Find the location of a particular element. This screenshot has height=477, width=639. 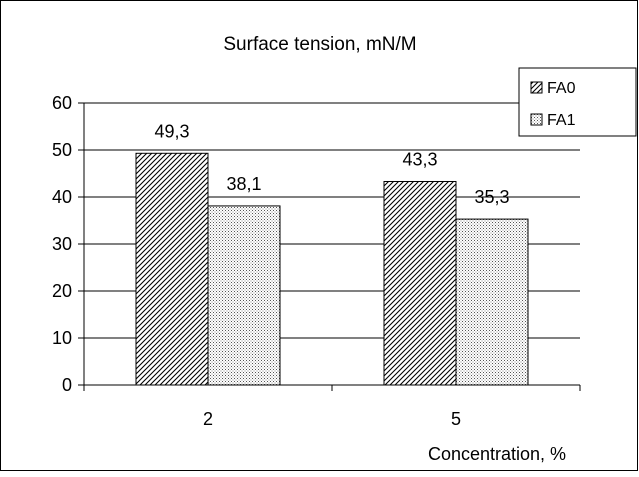

data-label-fa0-2: 49,3 is located at coordinates (171, 131).